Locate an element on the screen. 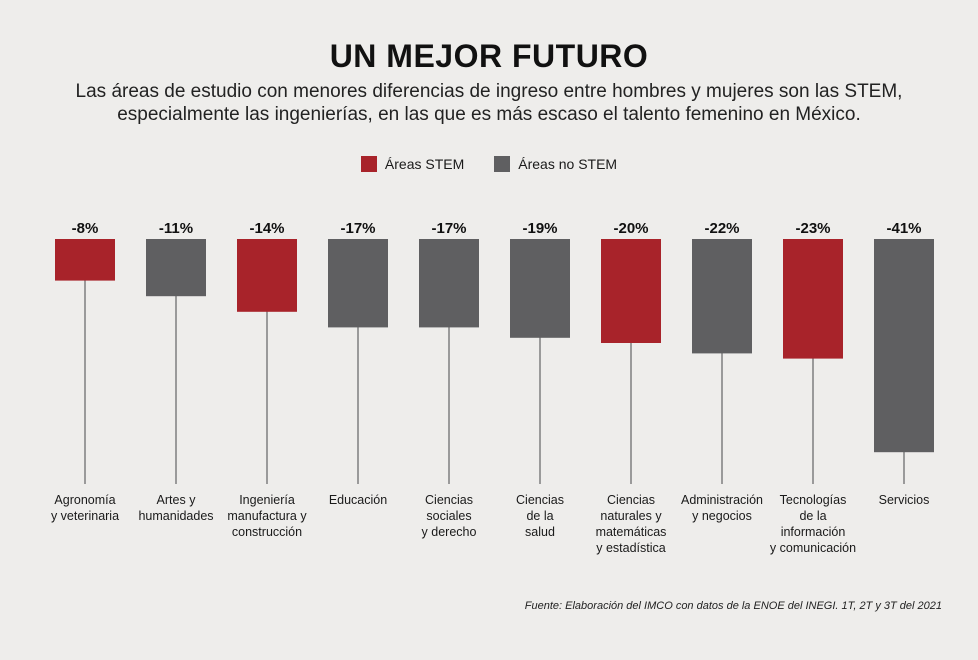 This screenshot has width=978, height=660. category-label-6-line-1: Ciencias is located at coordinates (540, 500).